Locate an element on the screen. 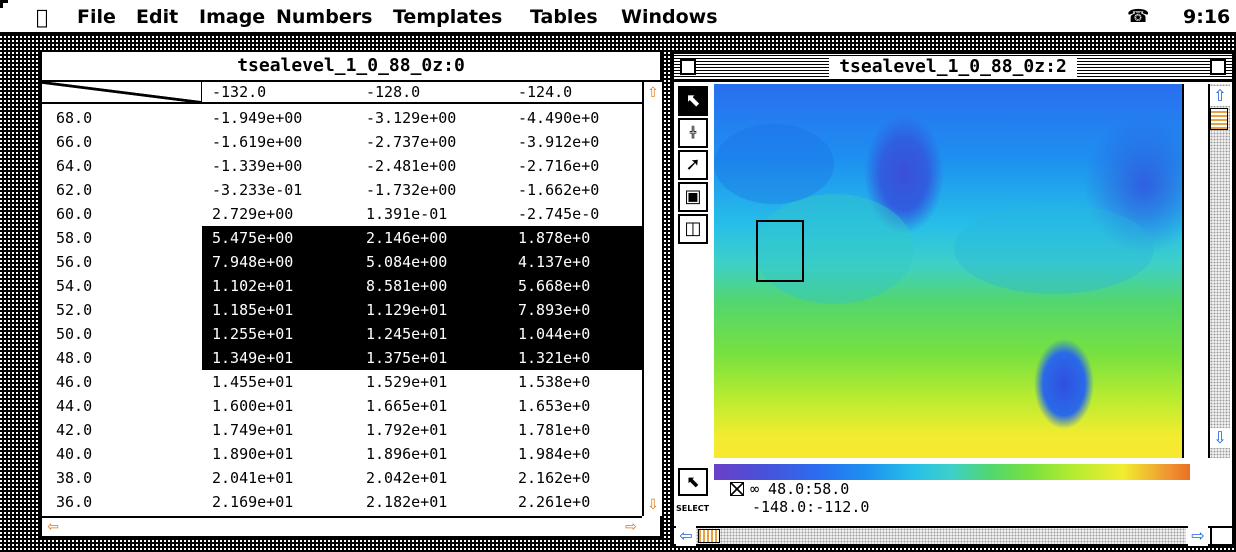  table-cell: 2.169e+01 is located at coordinates (253, 502).